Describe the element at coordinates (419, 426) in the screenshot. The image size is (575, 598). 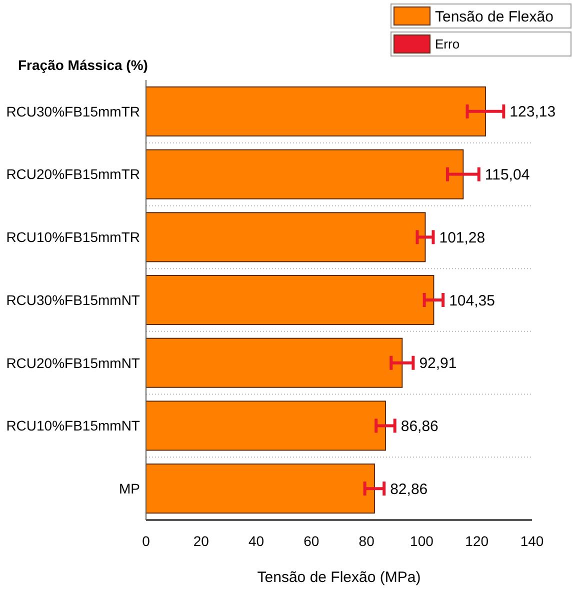
I see `data-label: 86,86` at that location.